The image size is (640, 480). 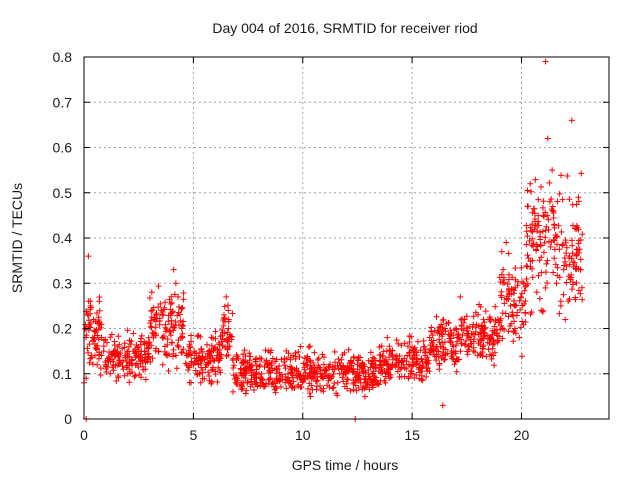 I want to click on y-tick-label: 0, so click(x=68, y=419).